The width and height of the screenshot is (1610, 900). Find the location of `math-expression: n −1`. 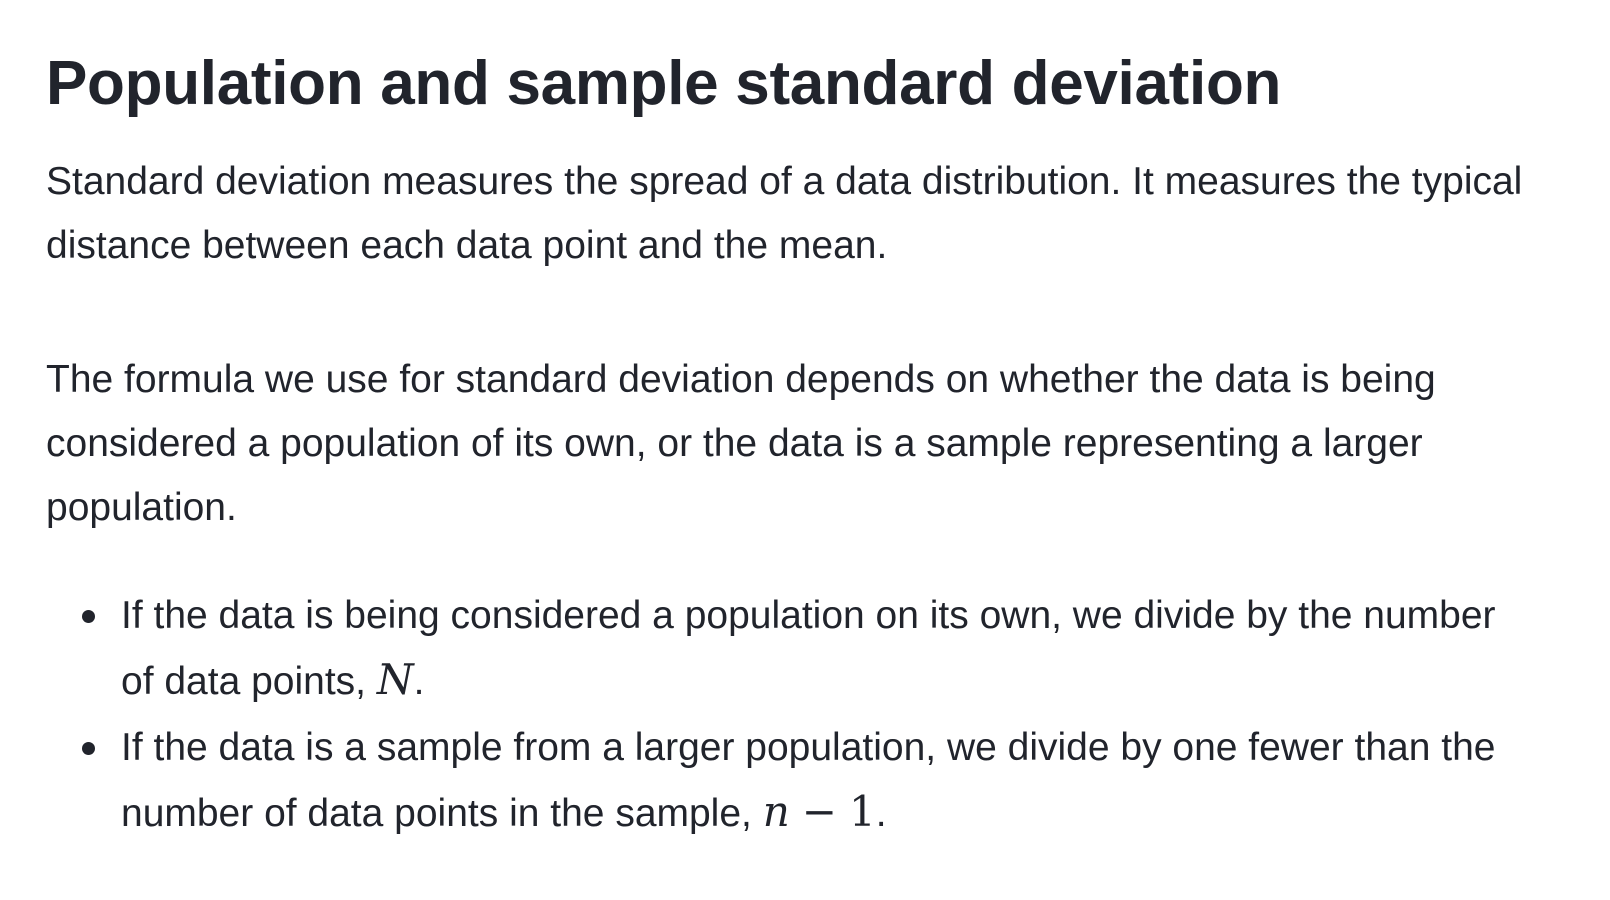

math-expression: n −1 is located at coordinates (819, 811).